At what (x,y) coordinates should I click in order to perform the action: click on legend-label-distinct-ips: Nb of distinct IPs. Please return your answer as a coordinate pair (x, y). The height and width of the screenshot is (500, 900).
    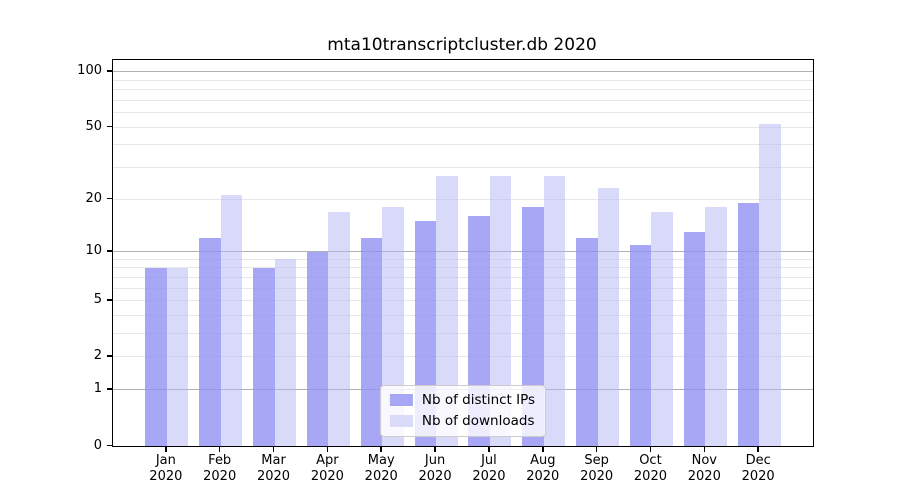
    Looking at the image, I should click on (478, 400).